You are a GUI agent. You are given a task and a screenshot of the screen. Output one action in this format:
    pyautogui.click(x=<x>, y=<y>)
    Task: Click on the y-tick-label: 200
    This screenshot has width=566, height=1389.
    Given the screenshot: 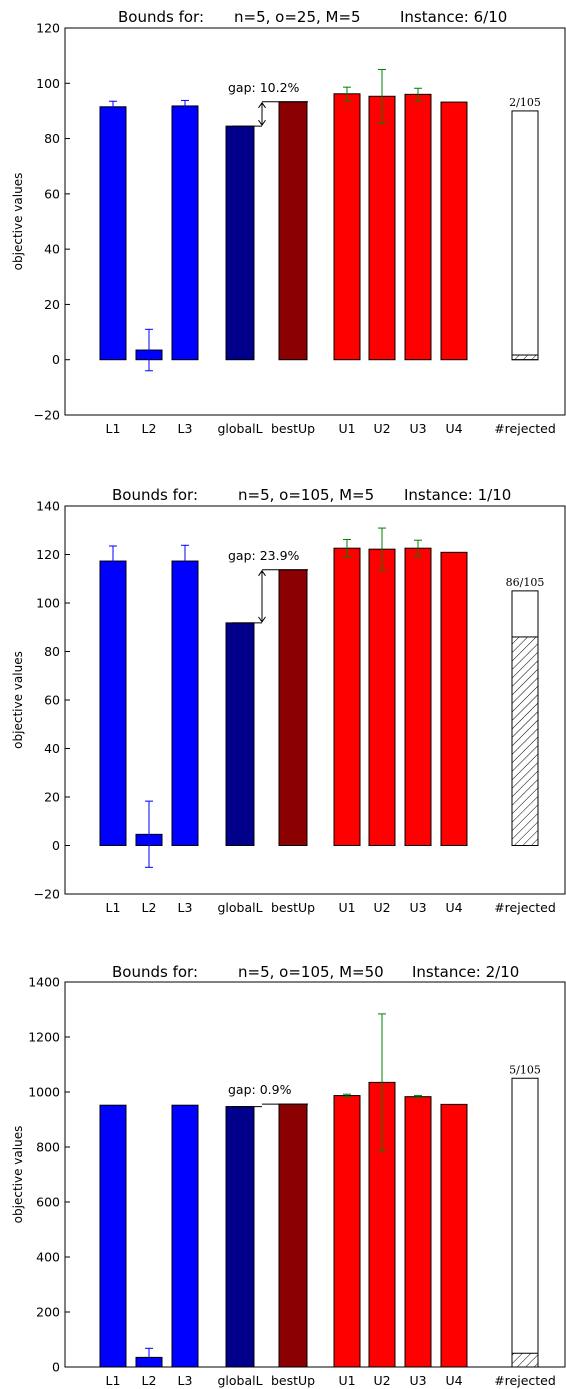 What is the action you would take?
    pyautogui.click(x=48, y=1312)
    